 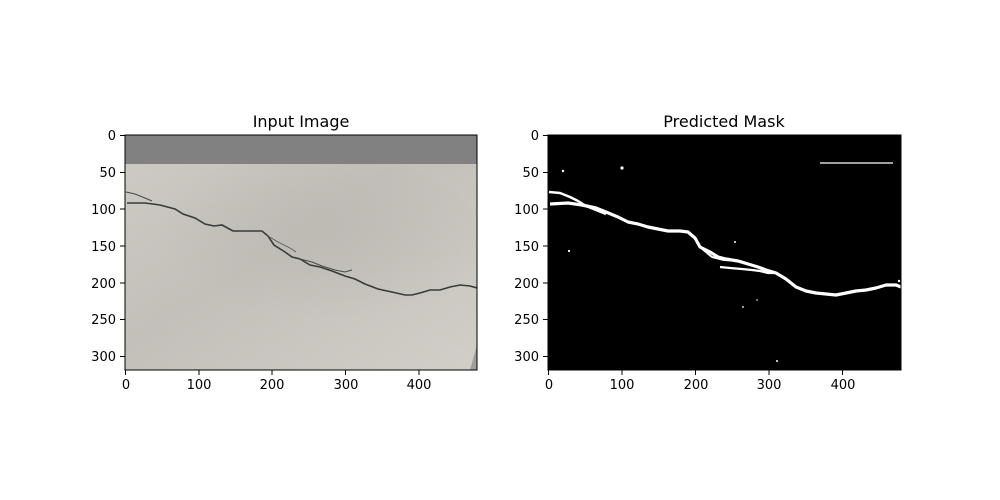 What do you see at coordinates (302, 249) in the screenshot?
I see `crack-main` at bounding box center [302, 249].